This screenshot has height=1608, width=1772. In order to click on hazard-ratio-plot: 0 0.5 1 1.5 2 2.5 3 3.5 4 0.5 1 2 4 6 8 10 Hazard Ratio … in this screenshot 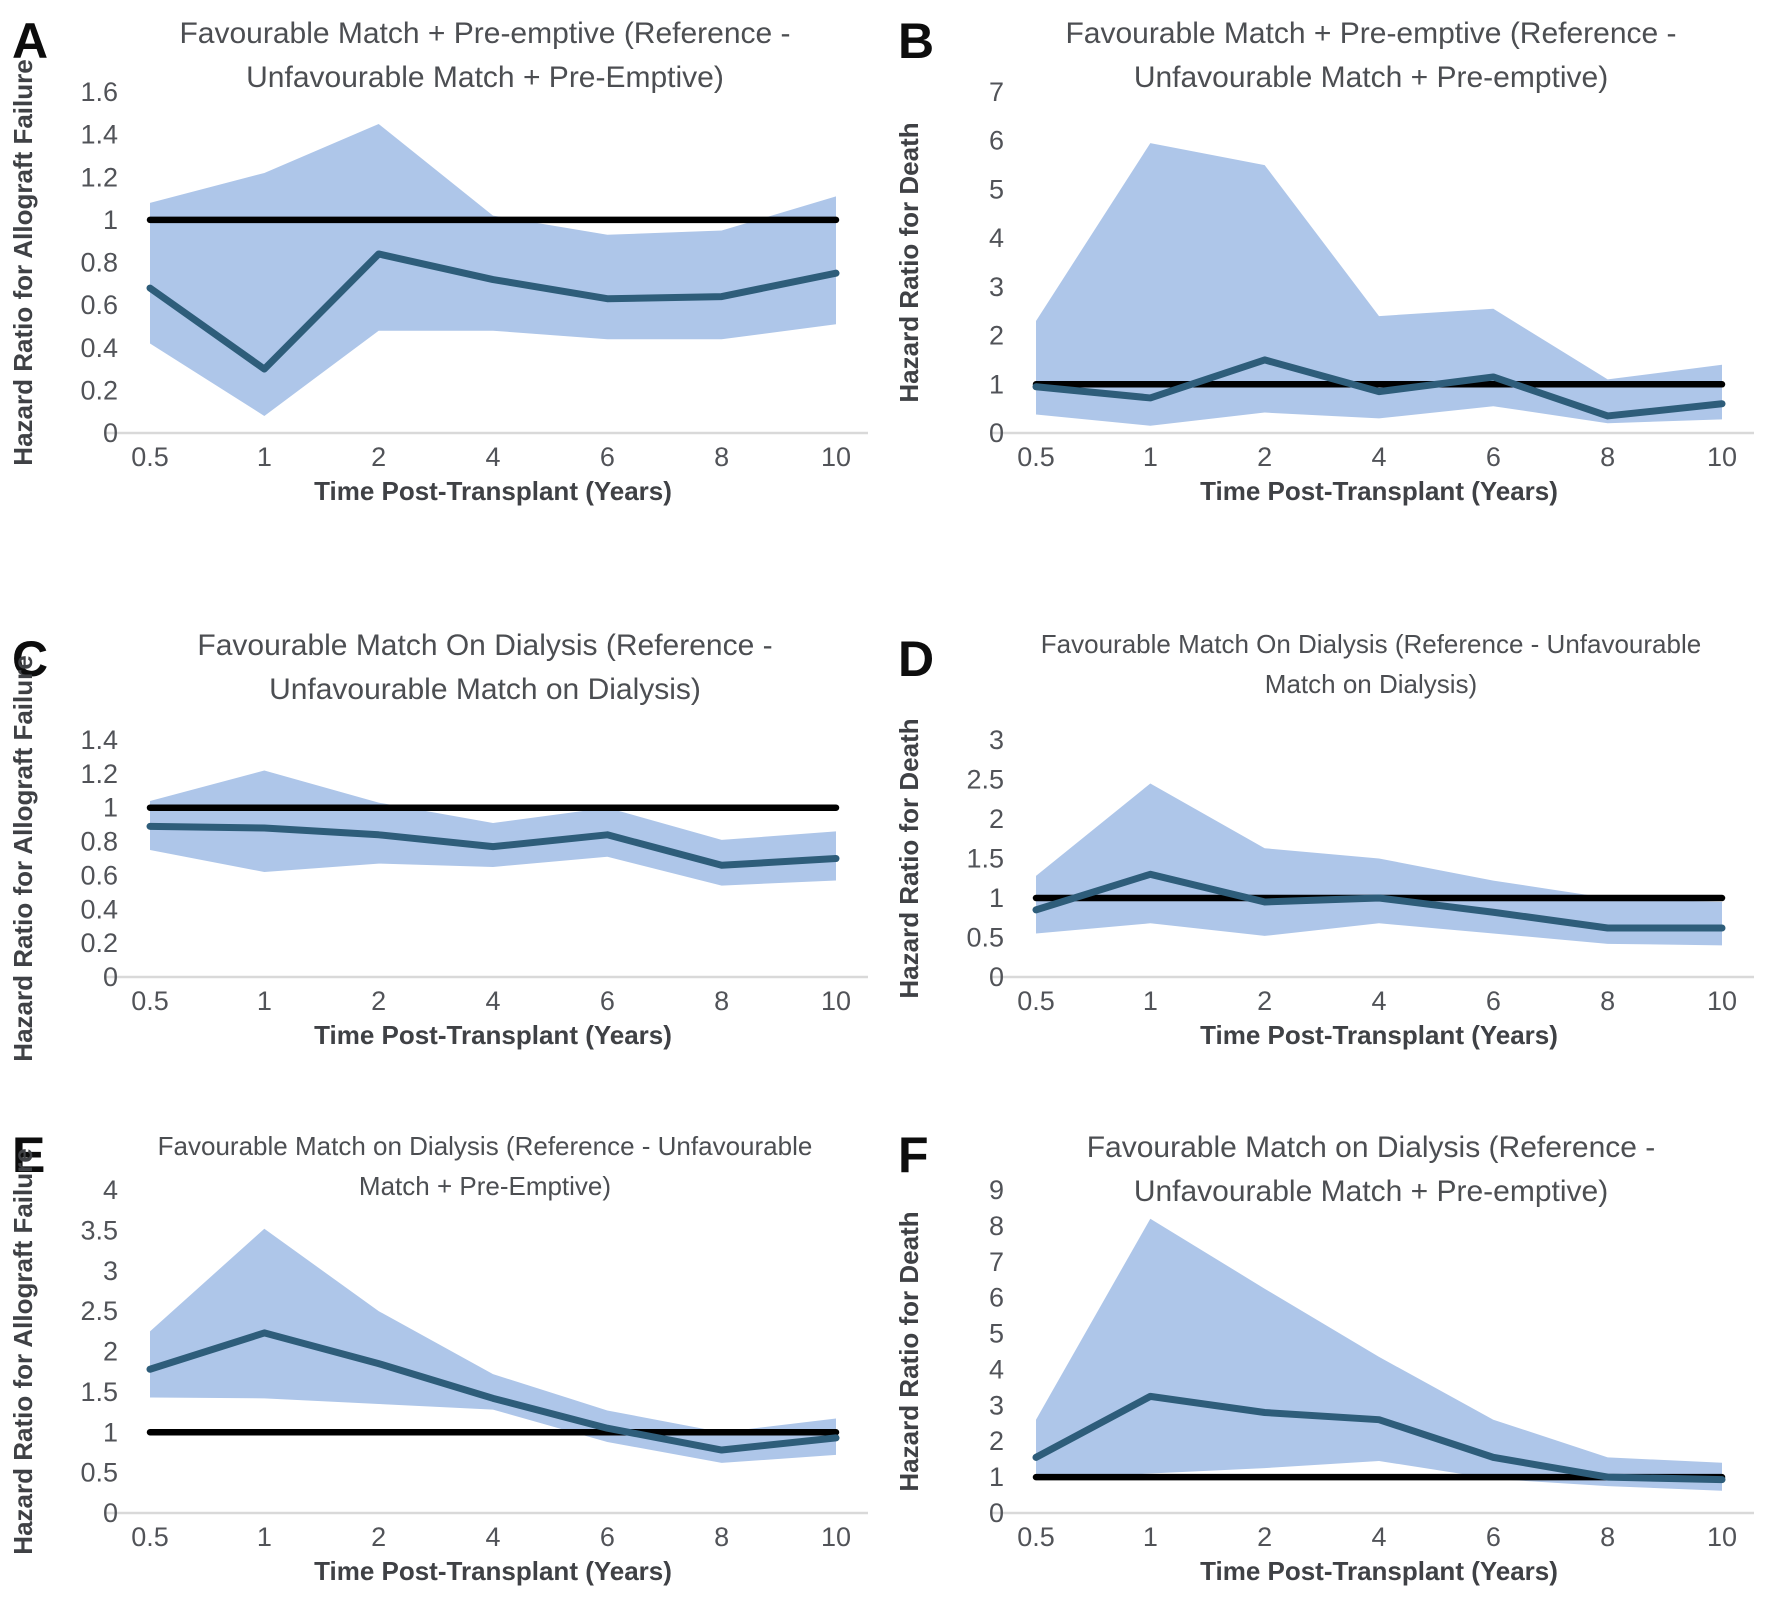, I will do `click(438, 1367)`.